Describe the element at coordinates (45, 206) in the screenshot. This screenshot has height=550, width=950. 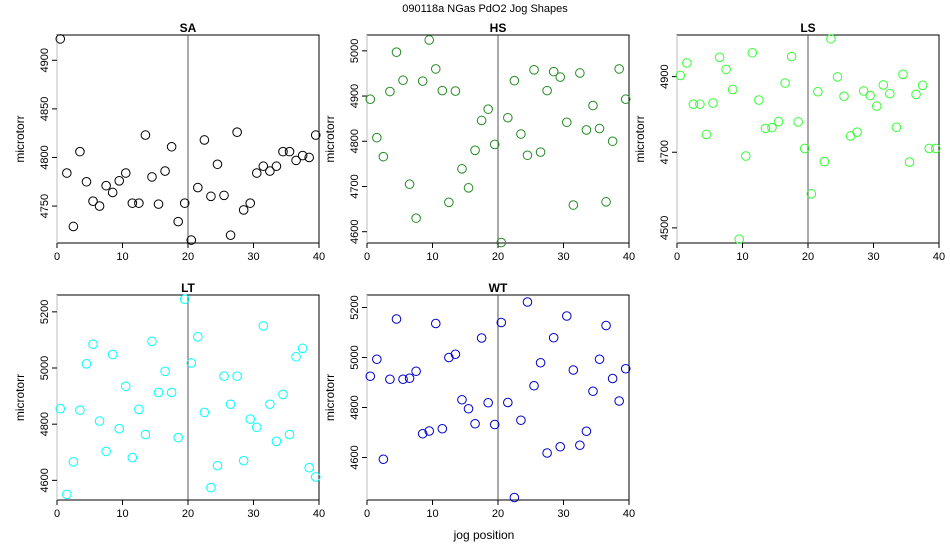
I see `y-tick-label: 4750` at that location.